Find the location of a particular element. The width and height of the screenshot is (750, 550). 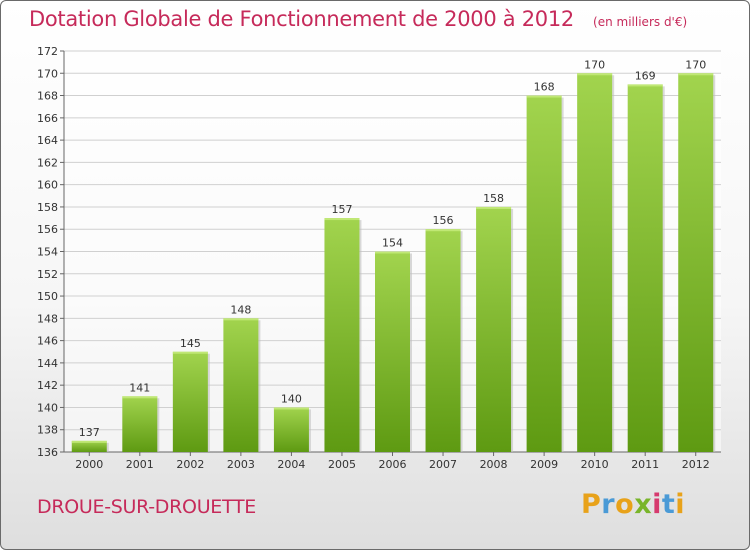

x-tick-label: 2003 is located at coordinates (241, 464).